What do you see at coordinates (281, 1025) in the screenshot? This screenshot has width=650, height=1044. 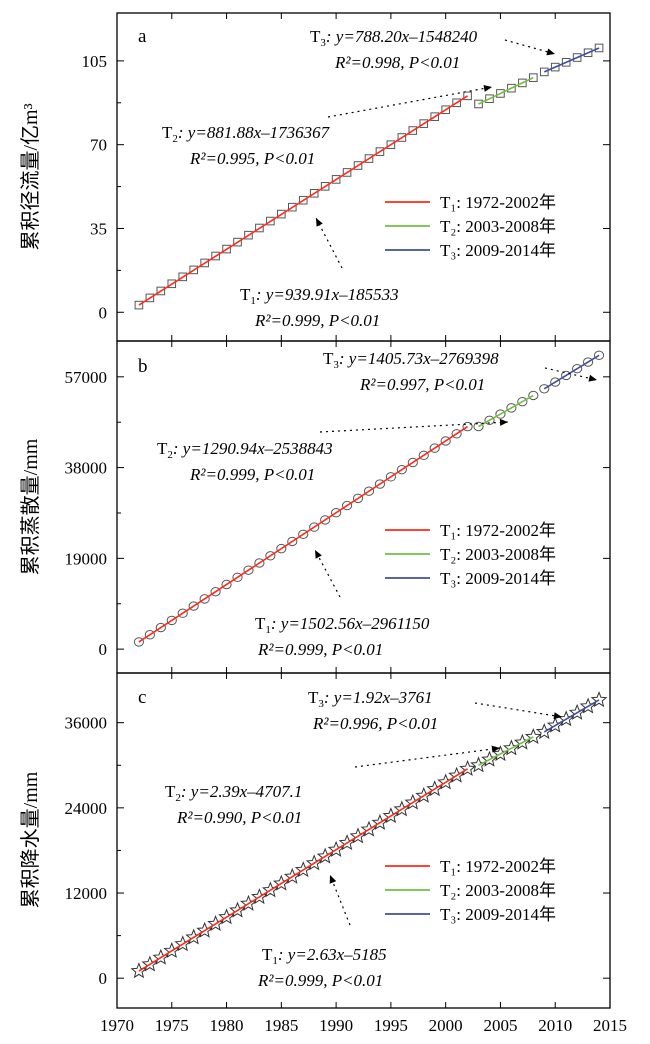 I see `x-tick-label: 1985` at bounding box center [281, 1025].